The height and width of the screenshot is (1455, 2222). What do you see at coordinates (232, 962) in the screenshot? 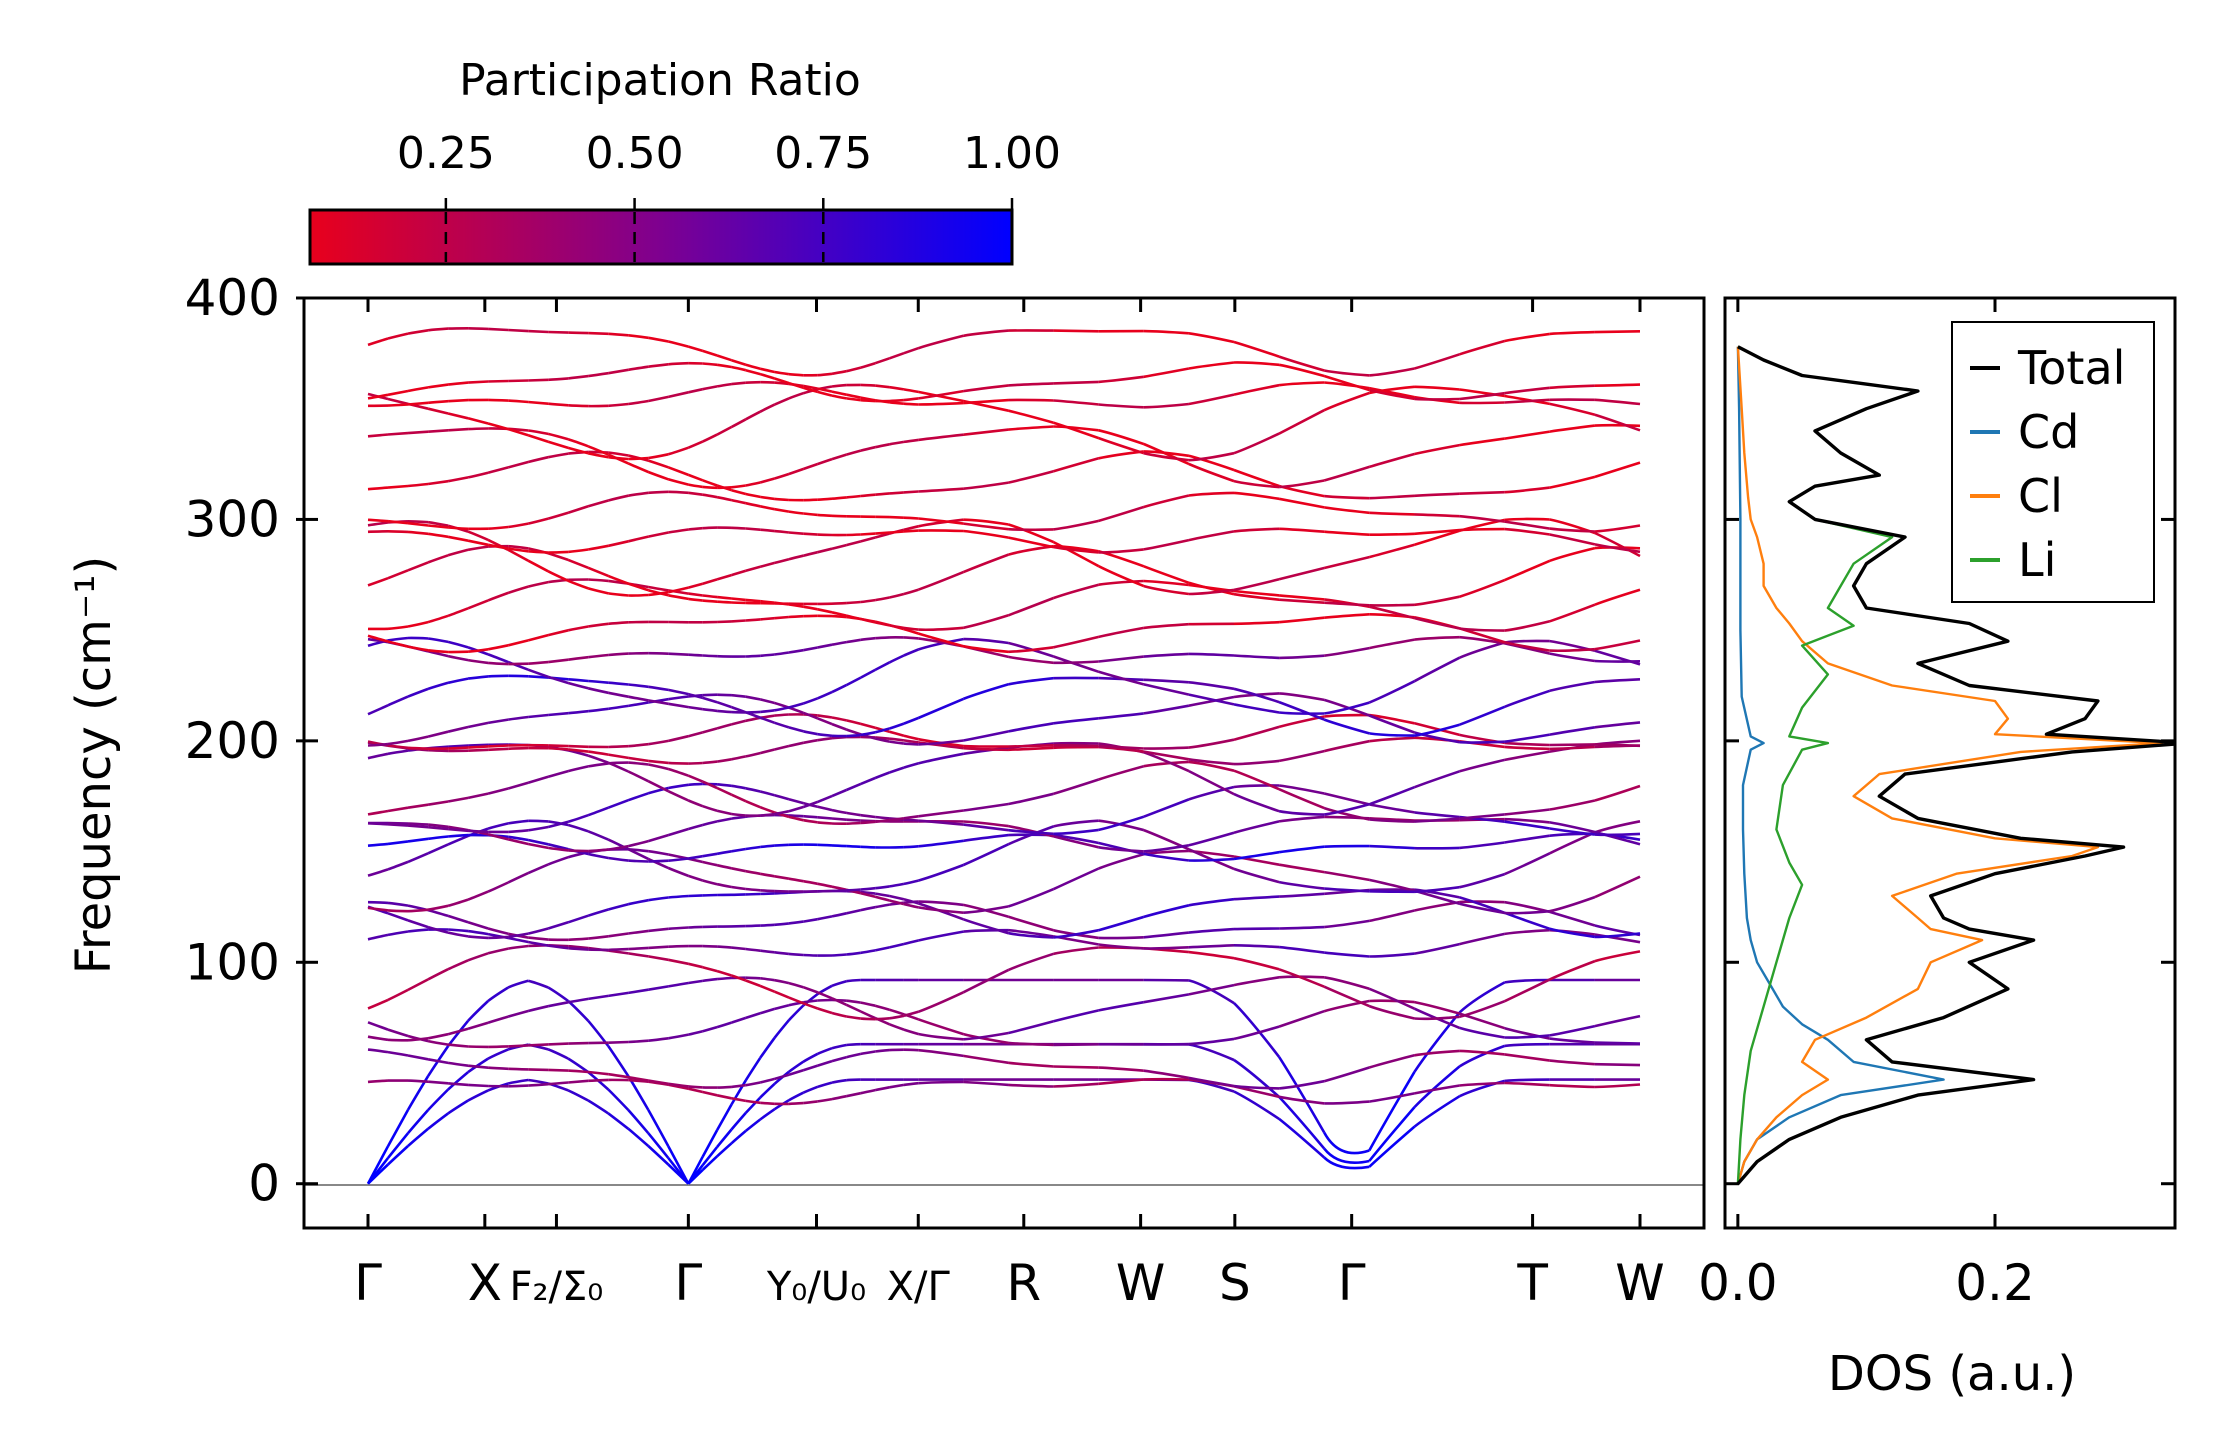
I see `y-tick-label: 100` at bounding box center [232, 962].